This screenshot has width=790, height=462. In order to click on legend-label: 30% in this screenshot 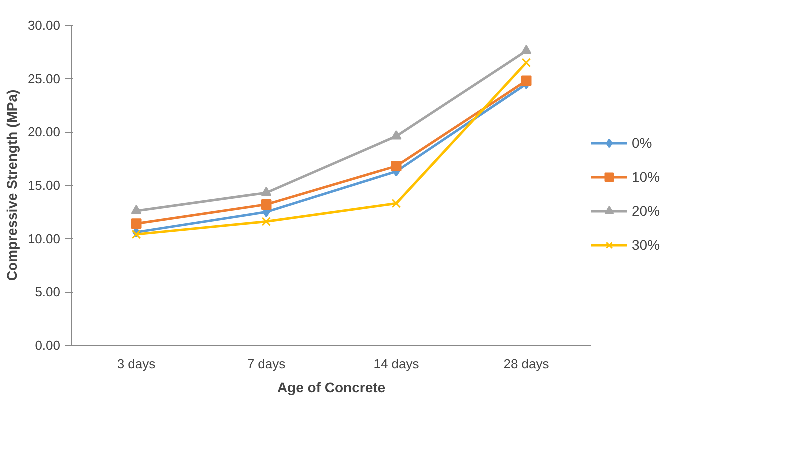, I will do `click(646, 245)`.